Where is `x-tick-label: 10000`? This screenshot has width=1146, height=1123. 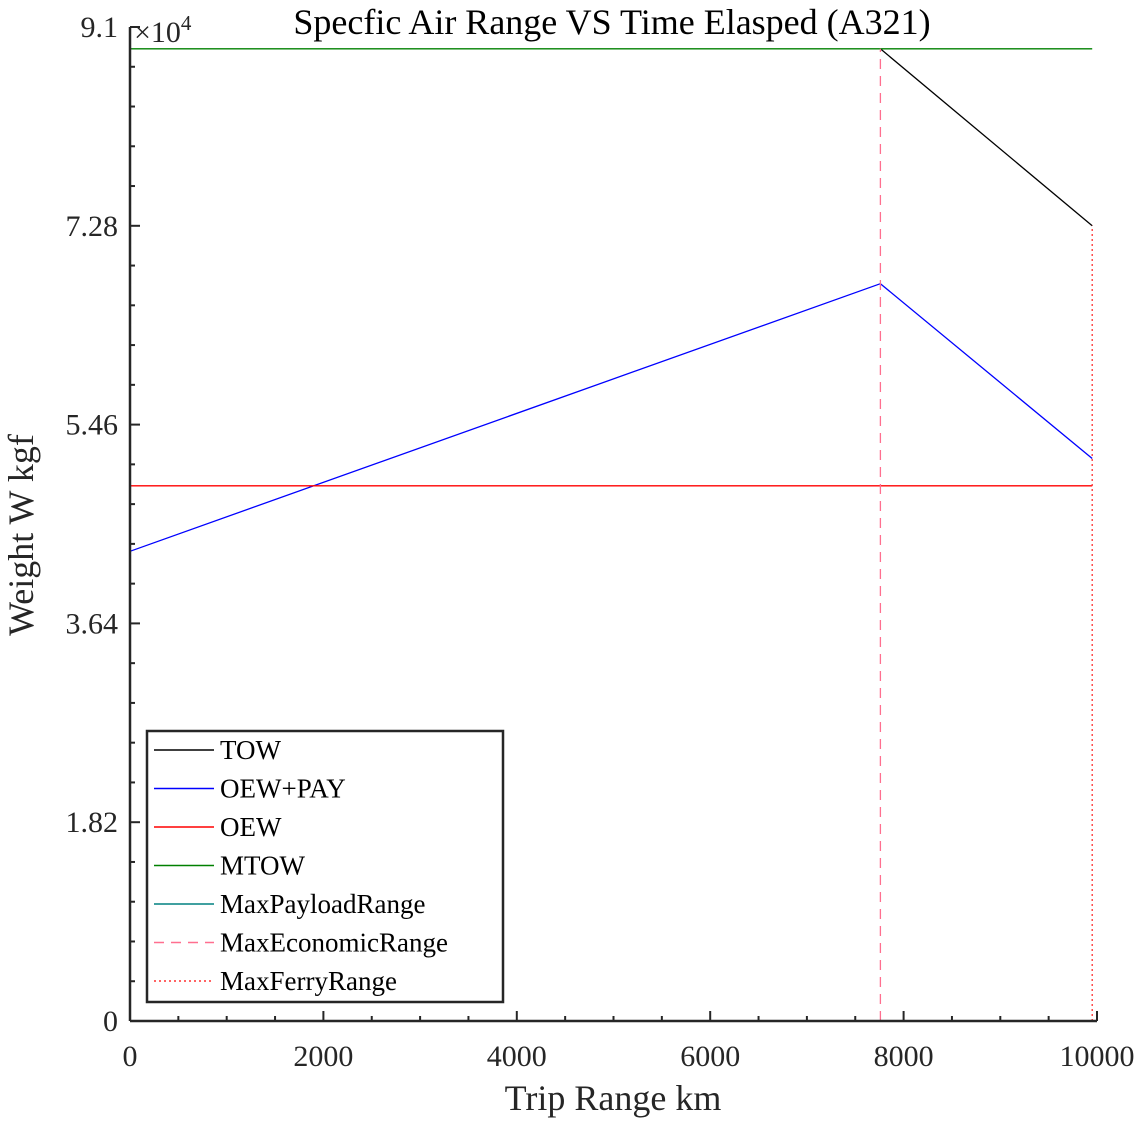
x-tick-label: 10000 is located at coordinates (1097, 1056).